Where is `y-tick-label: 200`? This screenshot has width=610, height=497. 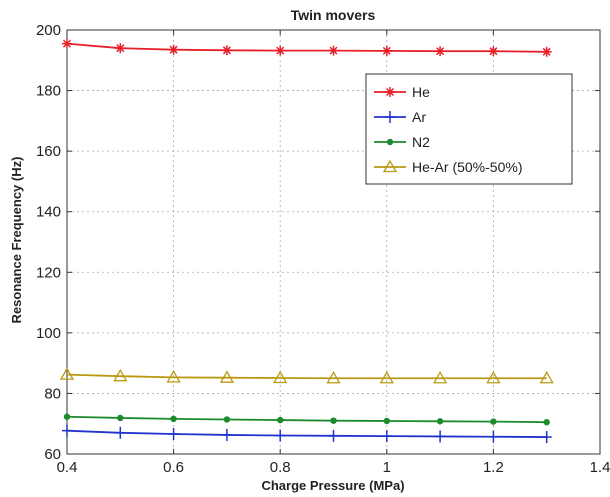
y-tick-label: 200 is located at coordinates (48, 30).